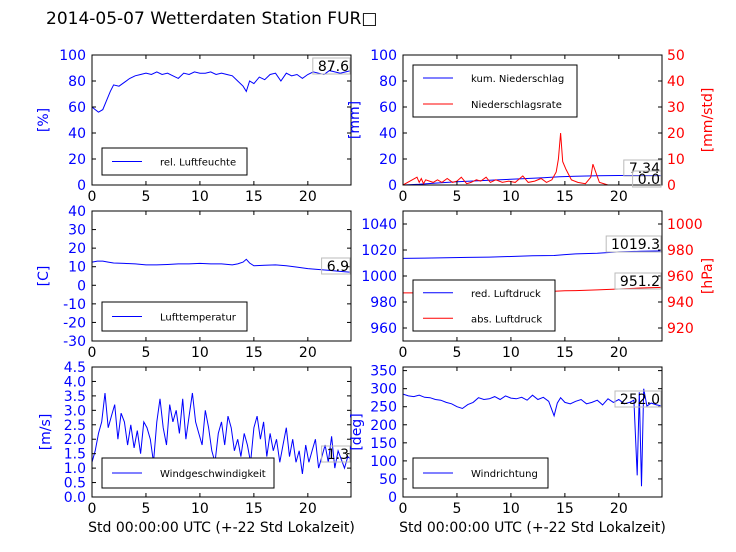  What do you see at coordinates (383, 390) in the screenshot?
I see `y-tick-label: 300` at bounding box center [383, 390].